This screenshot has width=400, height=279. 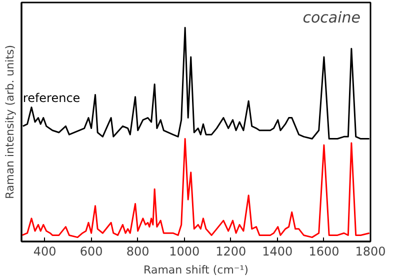 I want to click on x-tick-label: 600, so click(x=91, y=251).